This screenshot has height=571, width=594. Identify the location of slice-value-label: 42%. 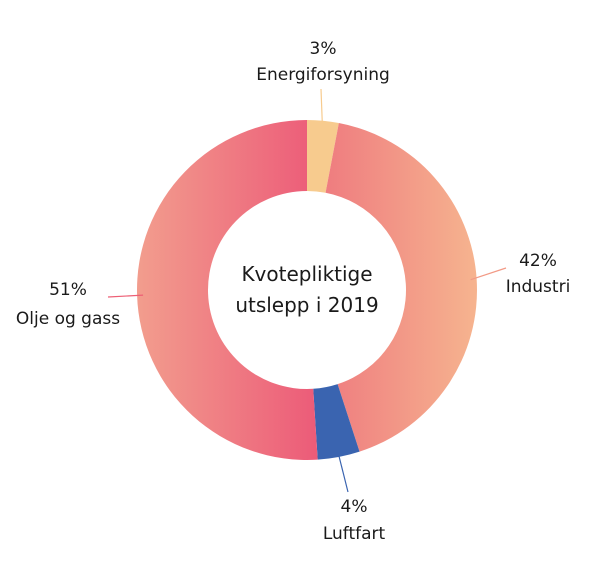
(538, 261).